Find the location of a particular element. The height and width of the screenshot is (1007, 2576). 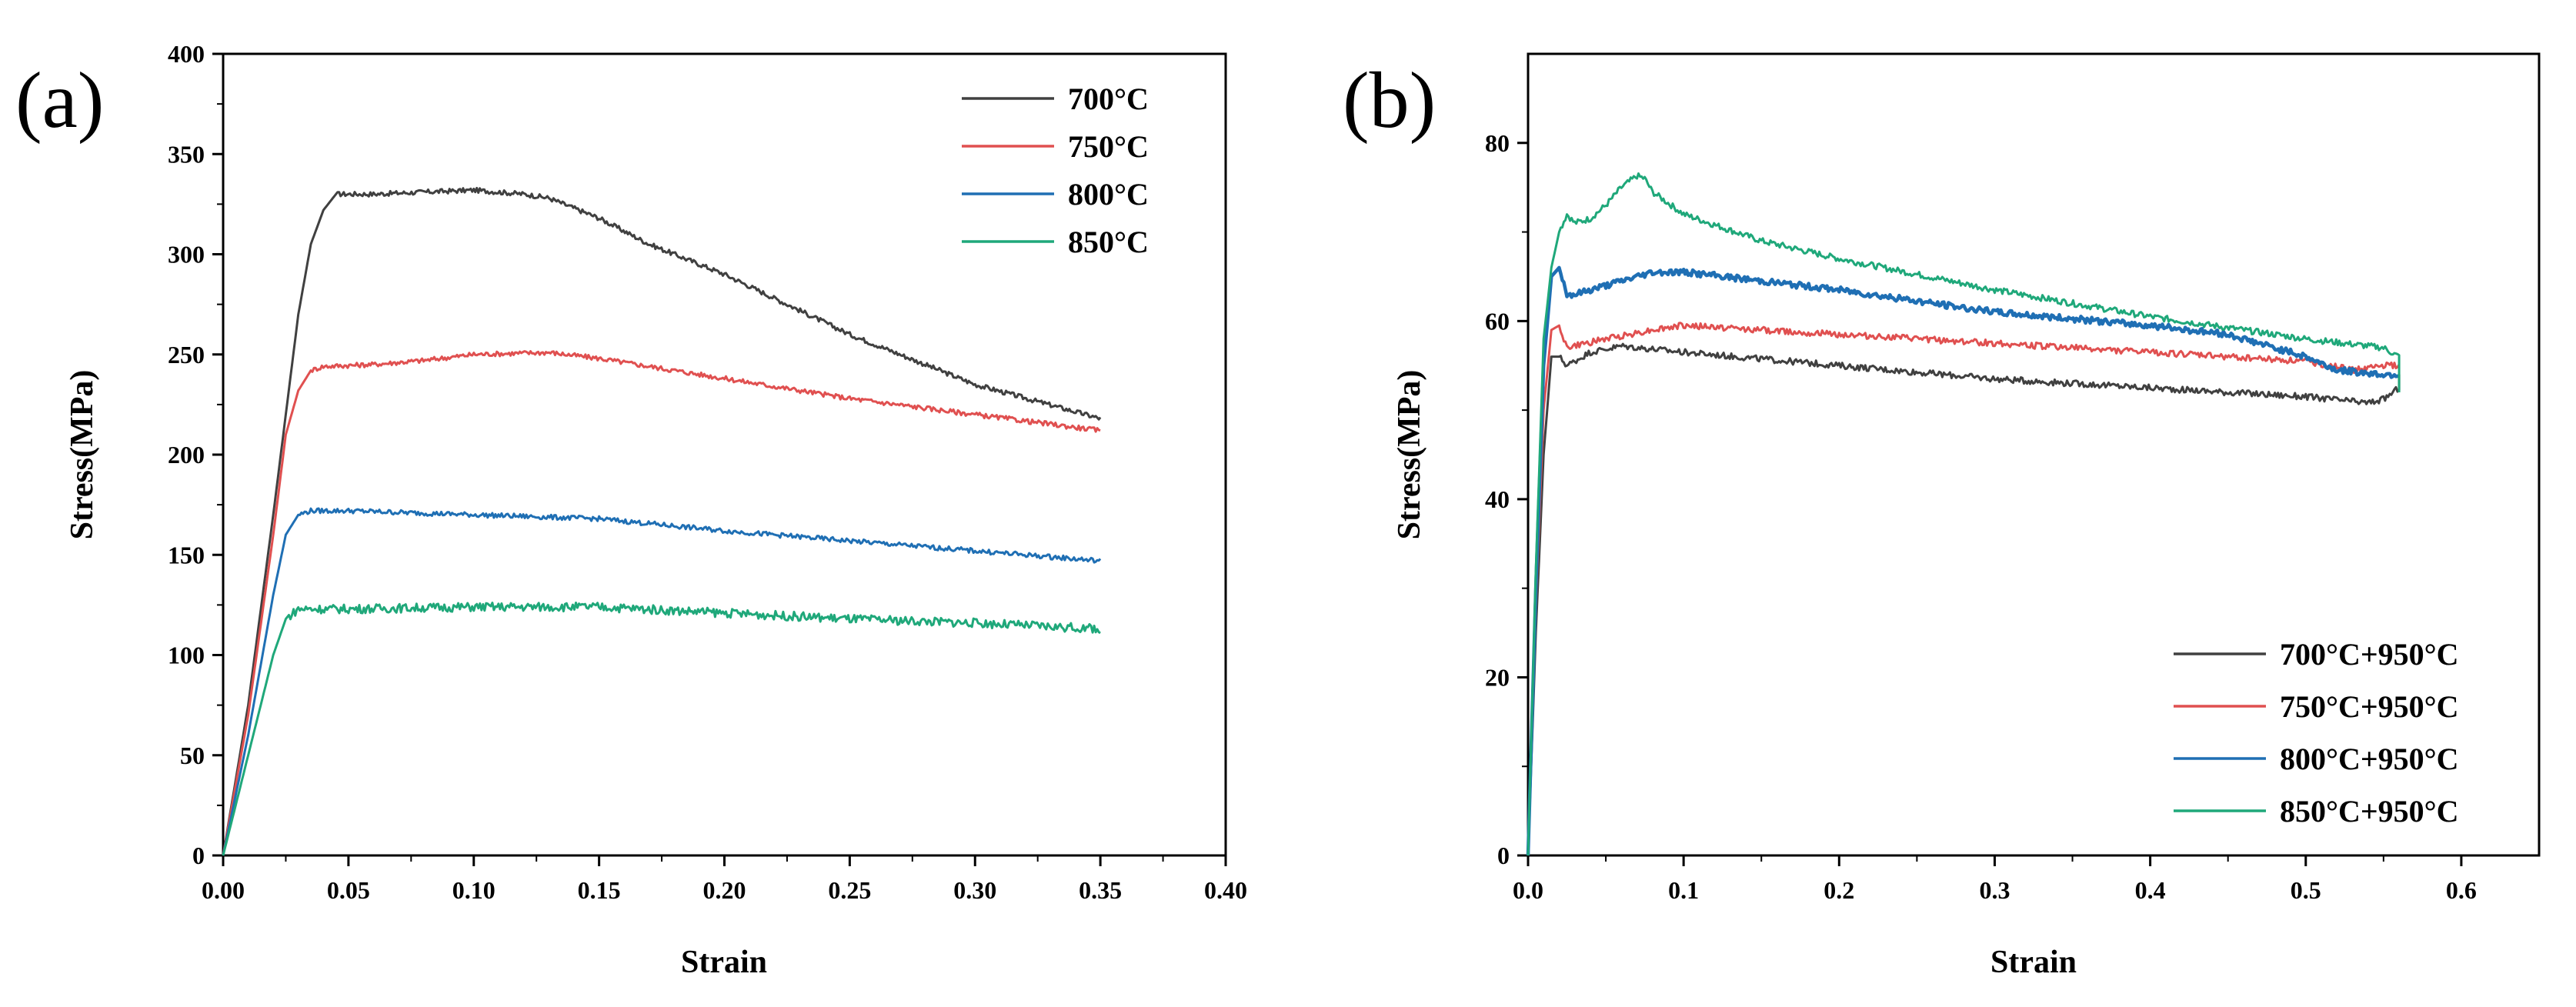

panel-b-x-tick-label: 0.5 is located at coordinates (2306, 890).